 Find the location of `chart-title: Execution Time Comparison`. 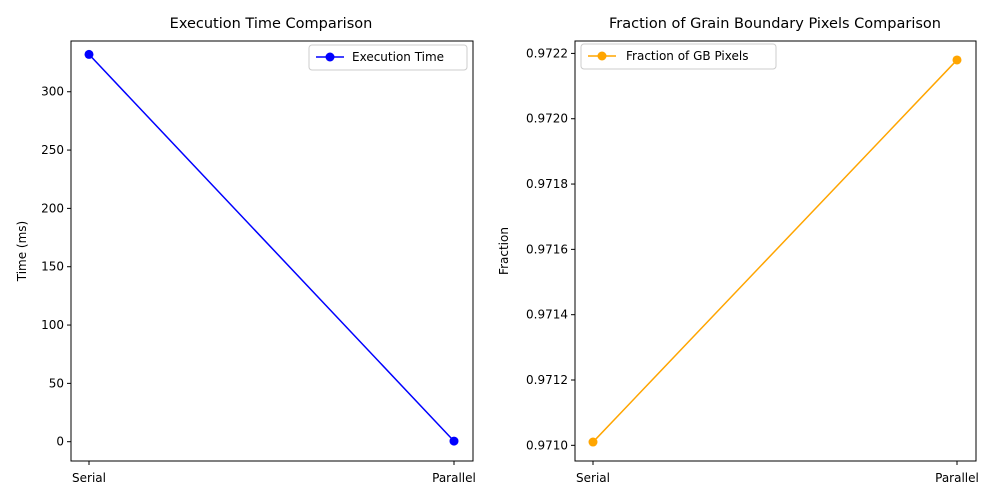

chart-title: Execution Time Comparison is located at coordinates (271, 24).